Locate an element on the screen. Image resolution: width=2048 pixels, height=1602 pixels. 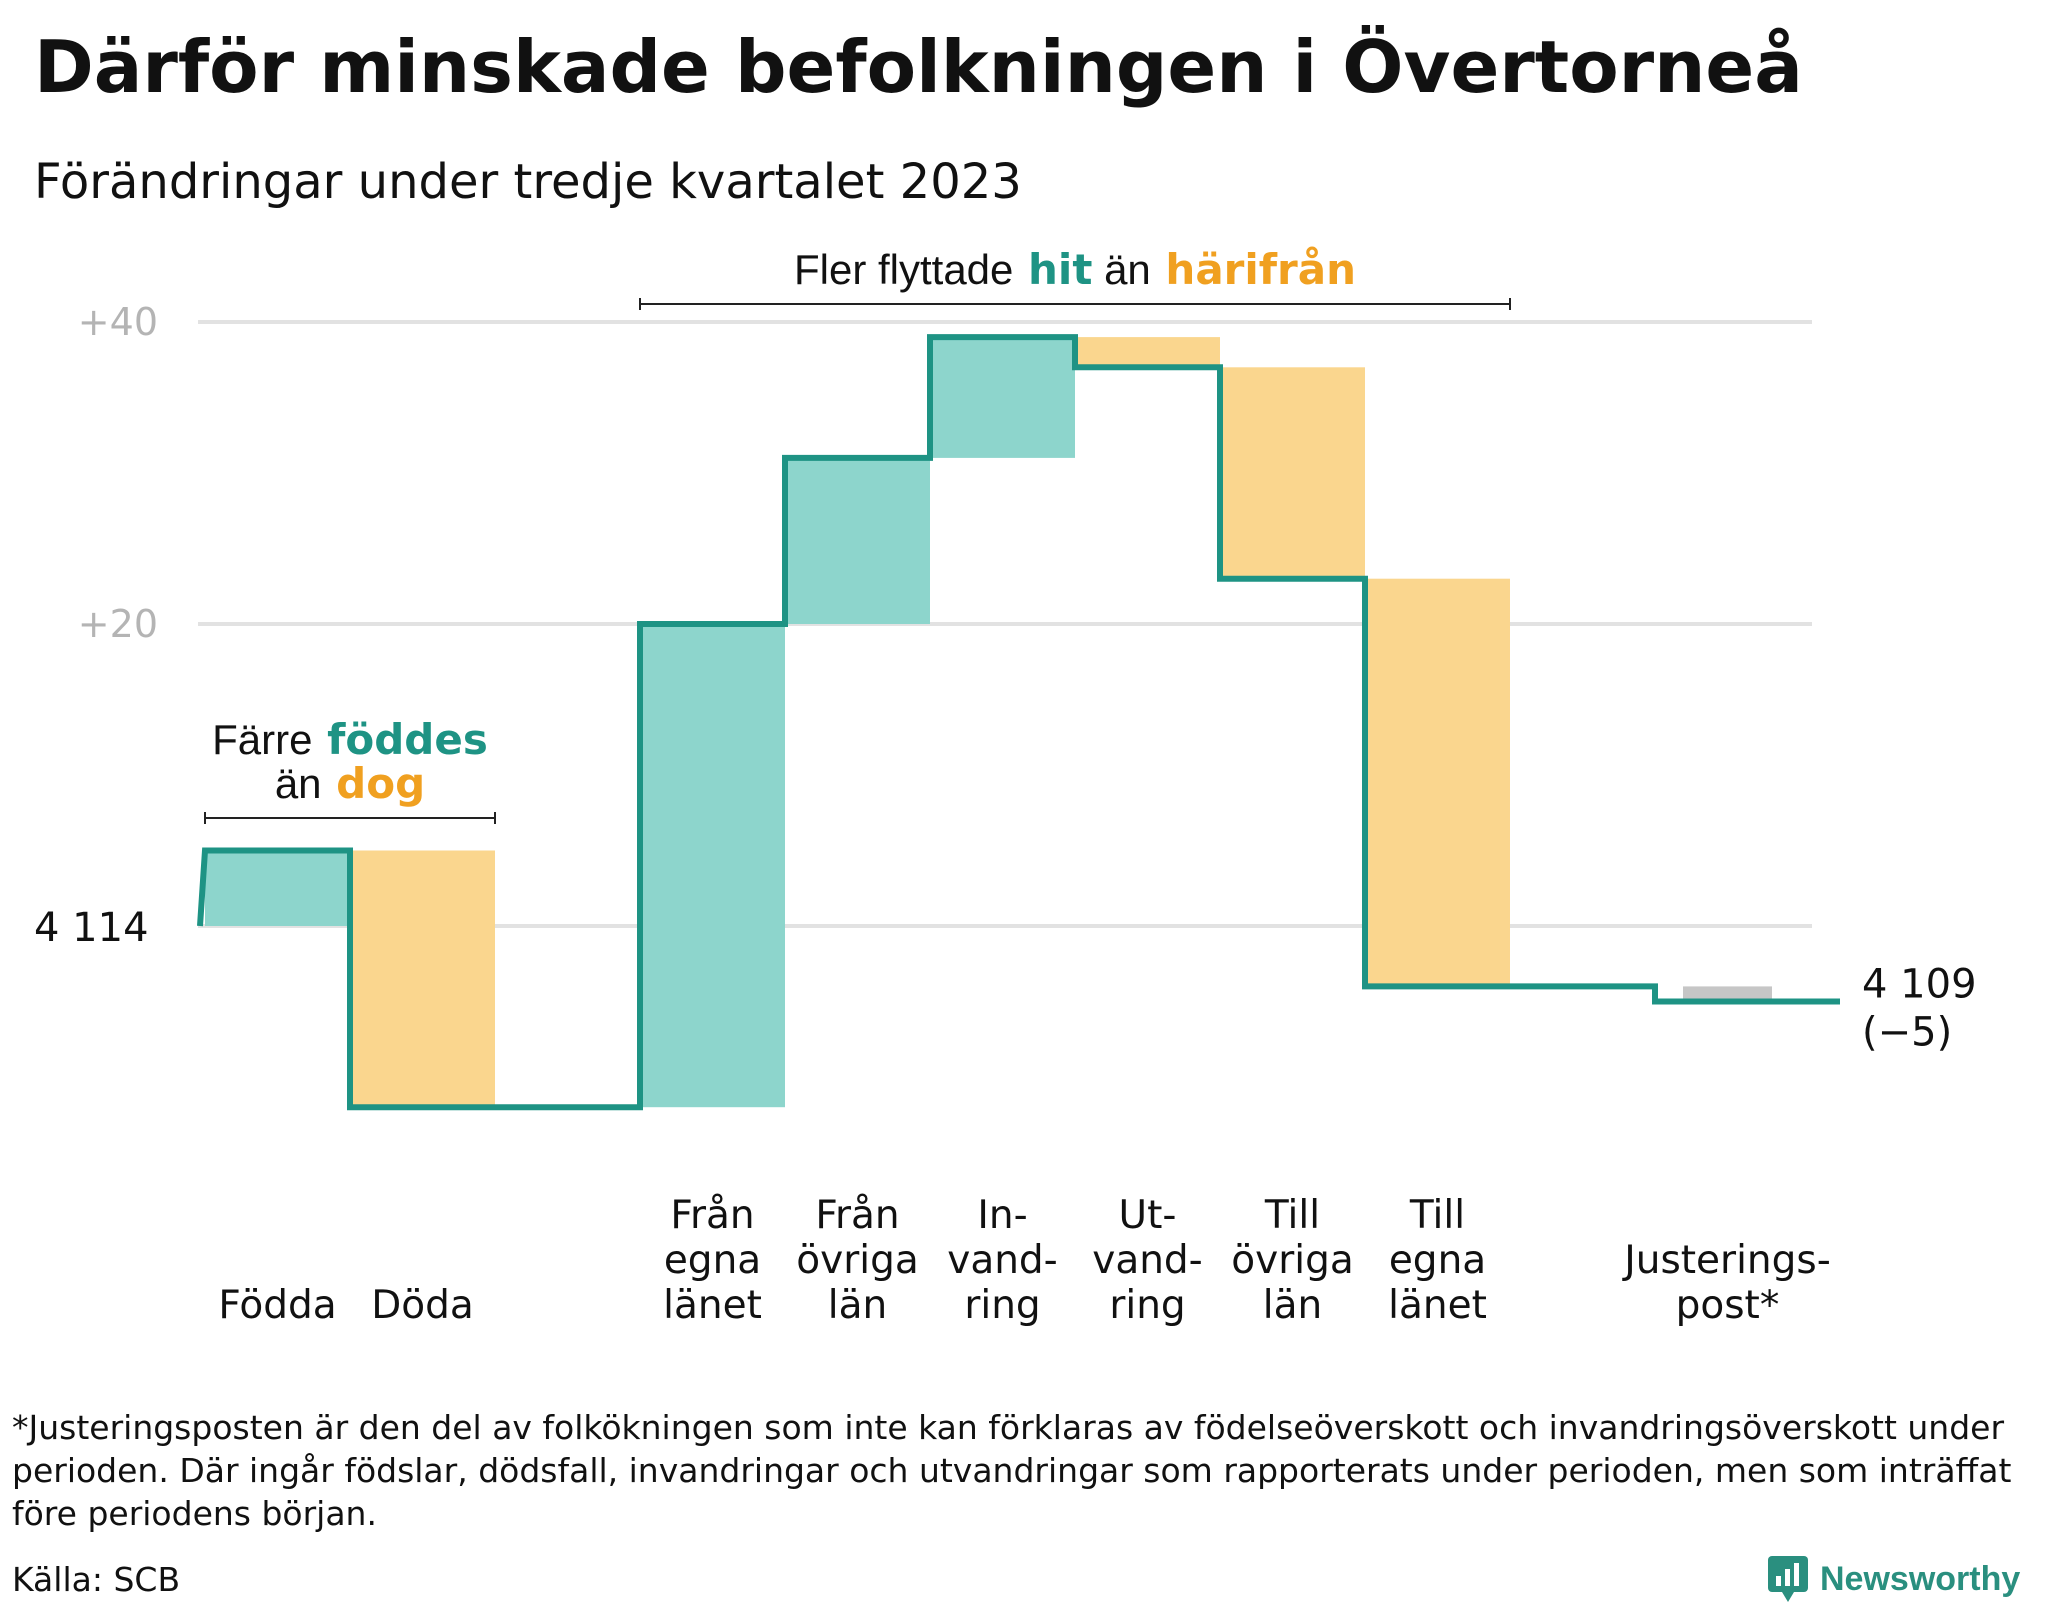
category-label: Födda is located at coordinates (277, 1305).